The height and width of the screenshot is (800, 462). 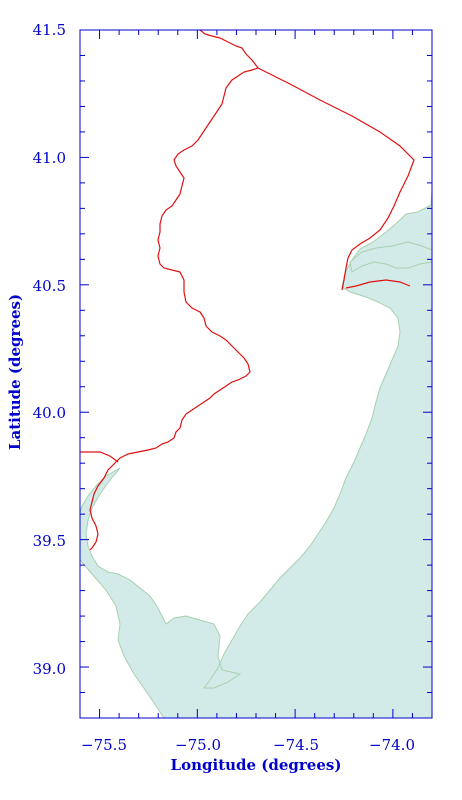 What do you see at coordinates (49, 286) in the screenshot?
I see `y-tick-label: 40.5` at bounding box center [49, 286].